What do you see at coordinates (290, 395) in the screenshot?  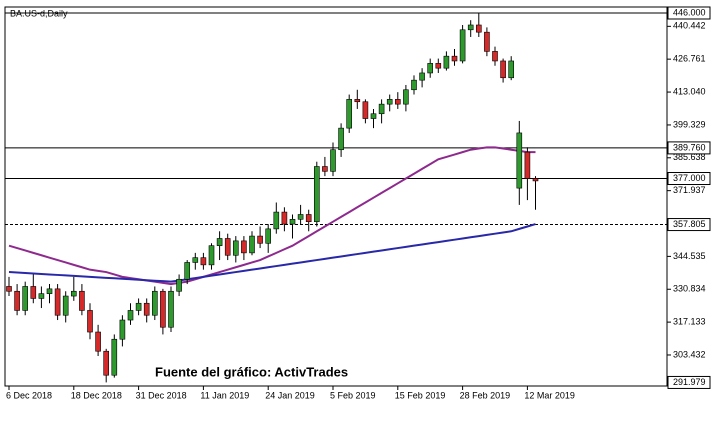 I see `x-tick-label: 24 Jan 2019` at bounding box center [290, 395].